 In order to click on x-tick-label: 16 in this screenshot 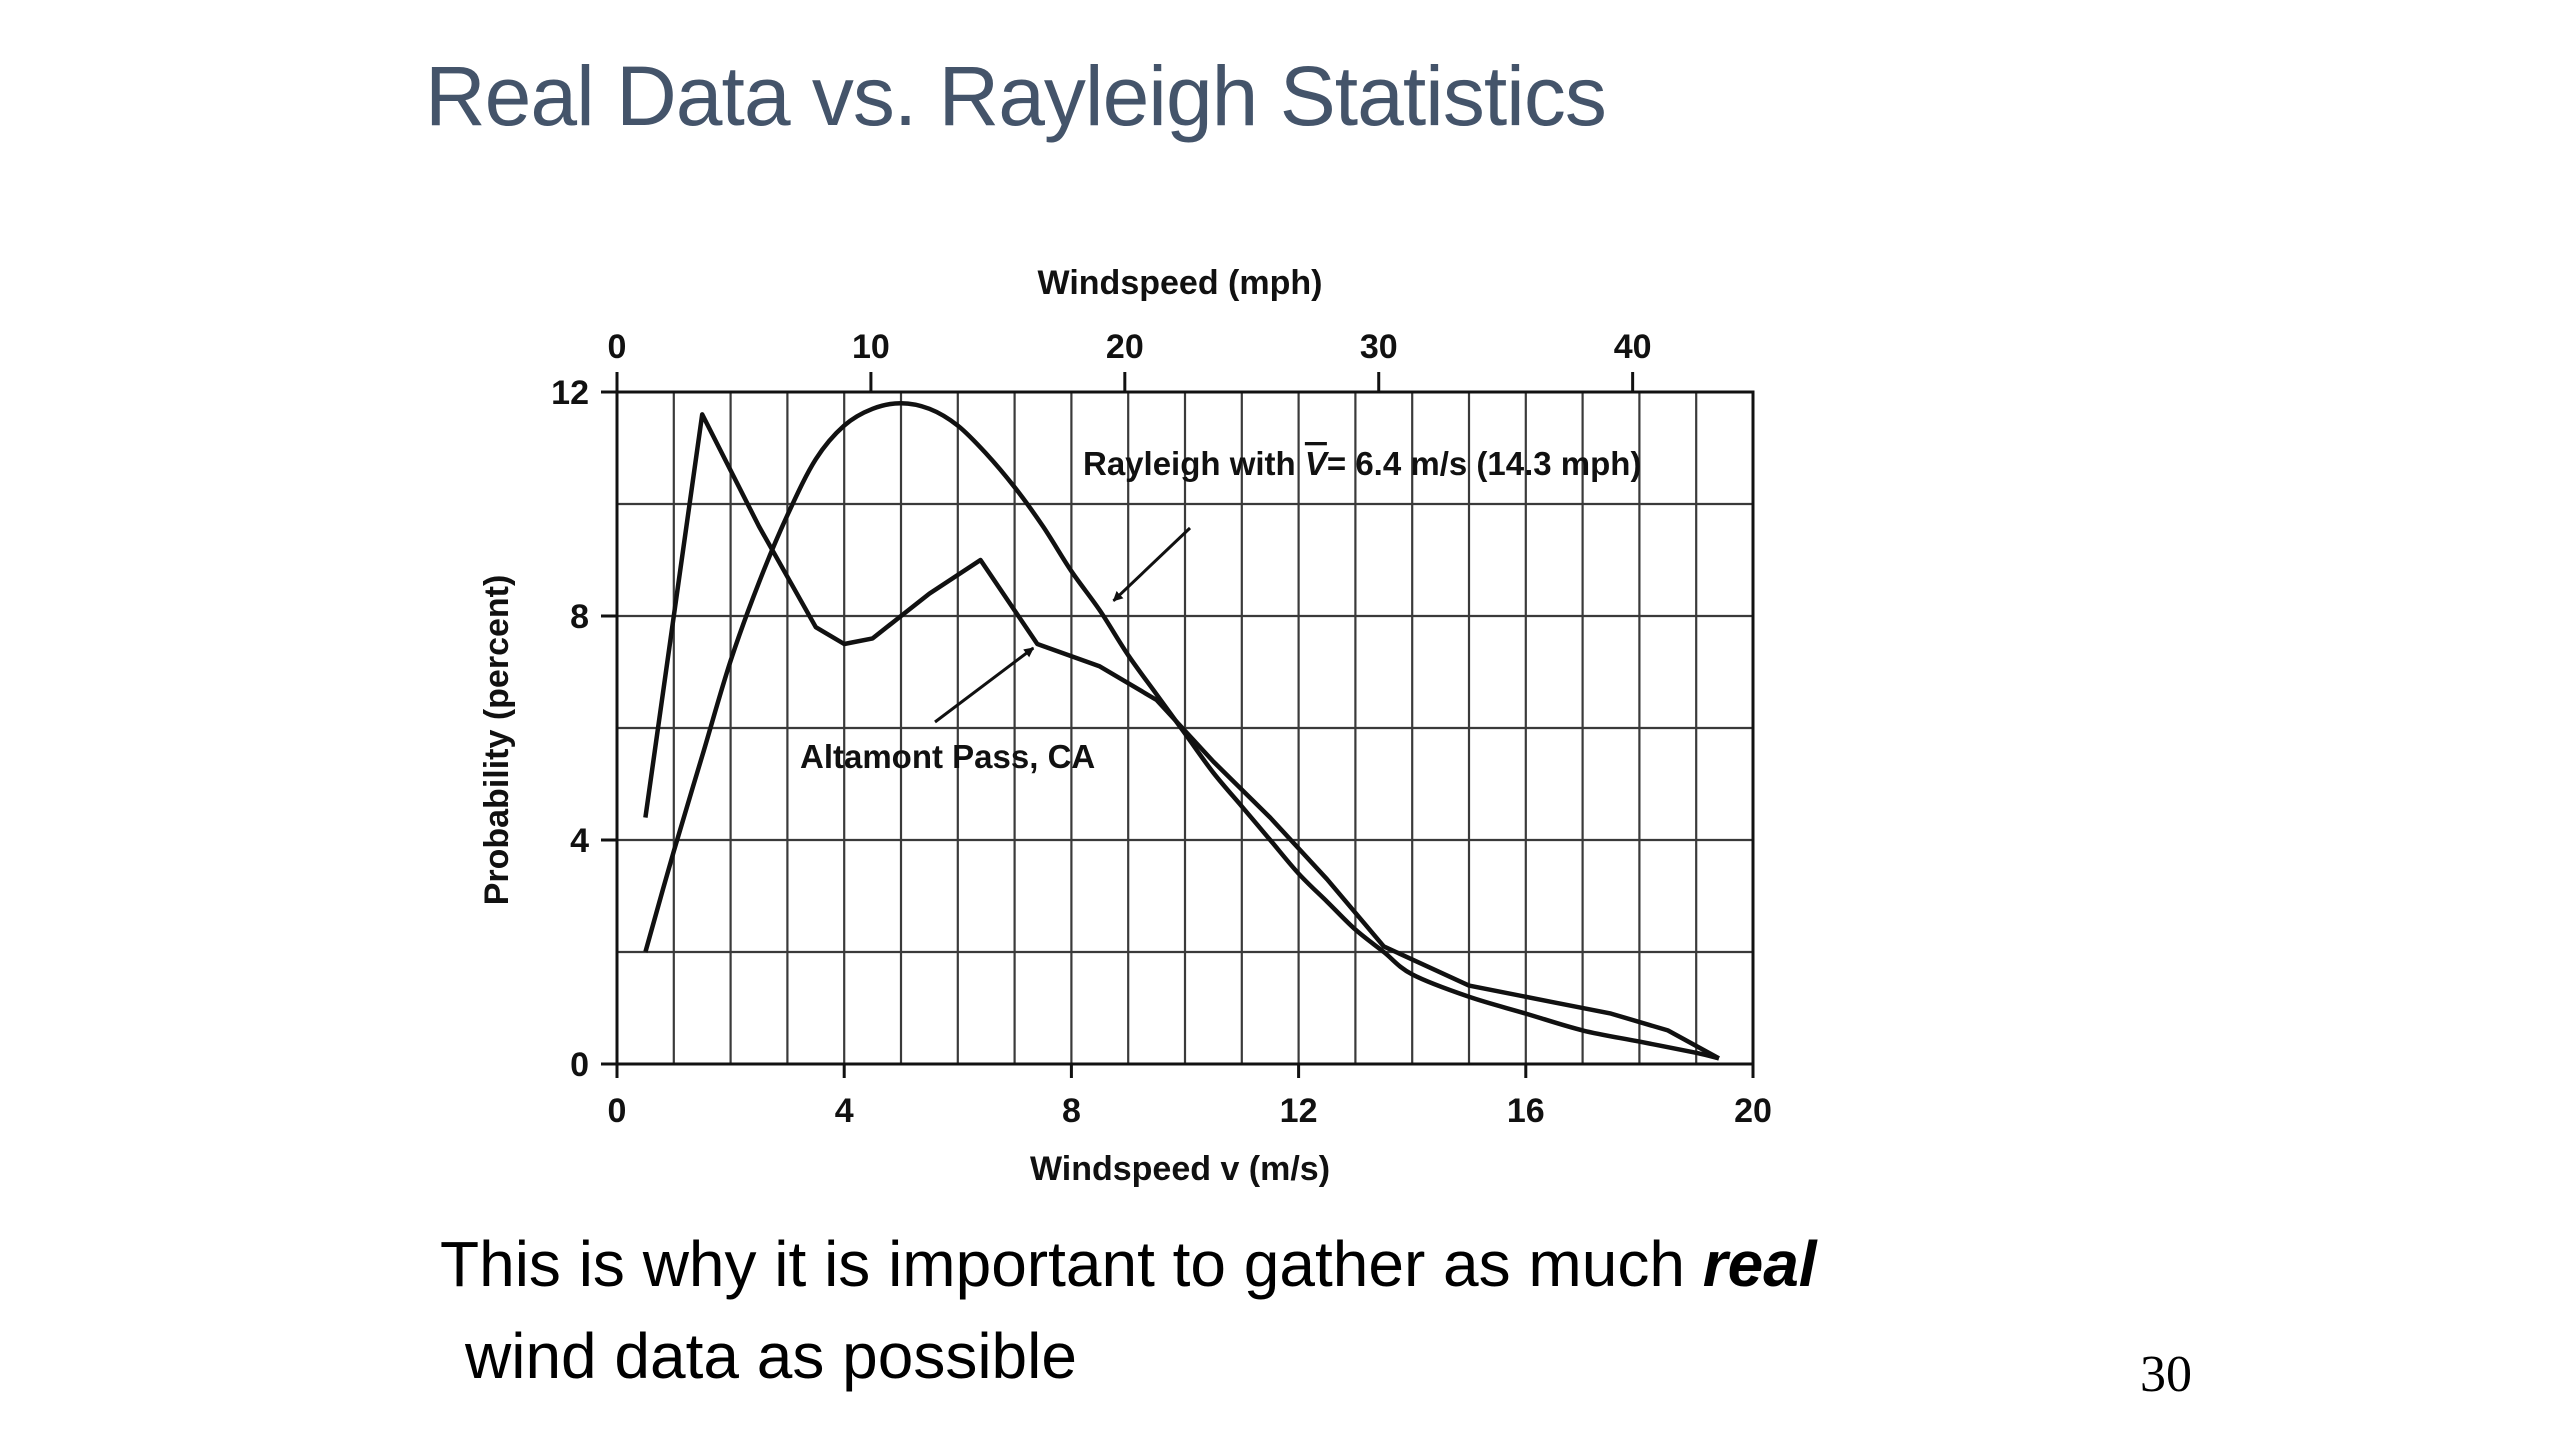, I will do `click(1526, 1111)`.